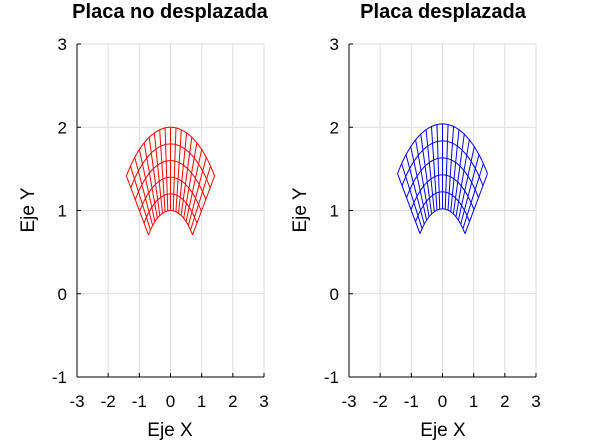  What do you see at coordinates (170, 401) in the screenshot?
I see `left-x-tick-label-3: 0` at bounding box center [170, 401].